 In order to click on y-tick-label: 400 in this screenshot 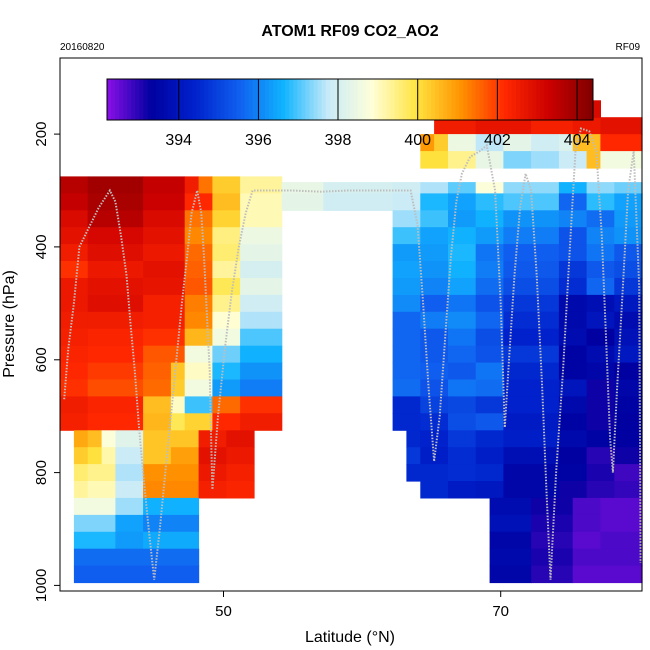, I will do `click(41, 246)`.